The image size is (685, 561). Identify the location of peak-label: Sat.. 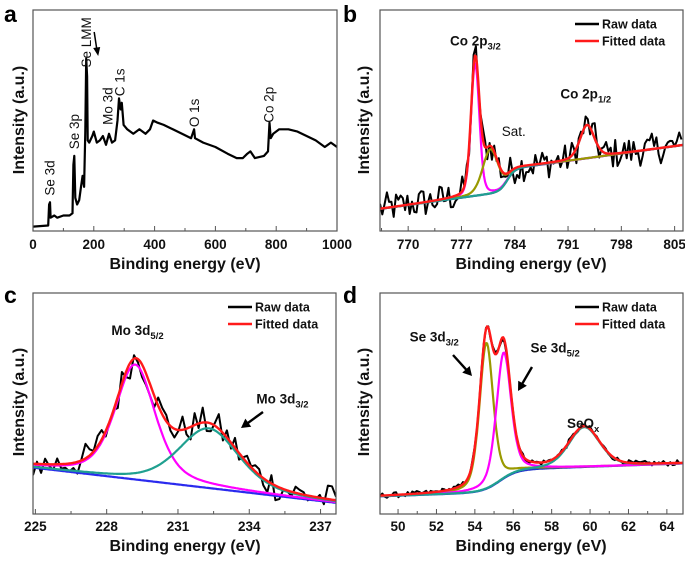
(514, 131).